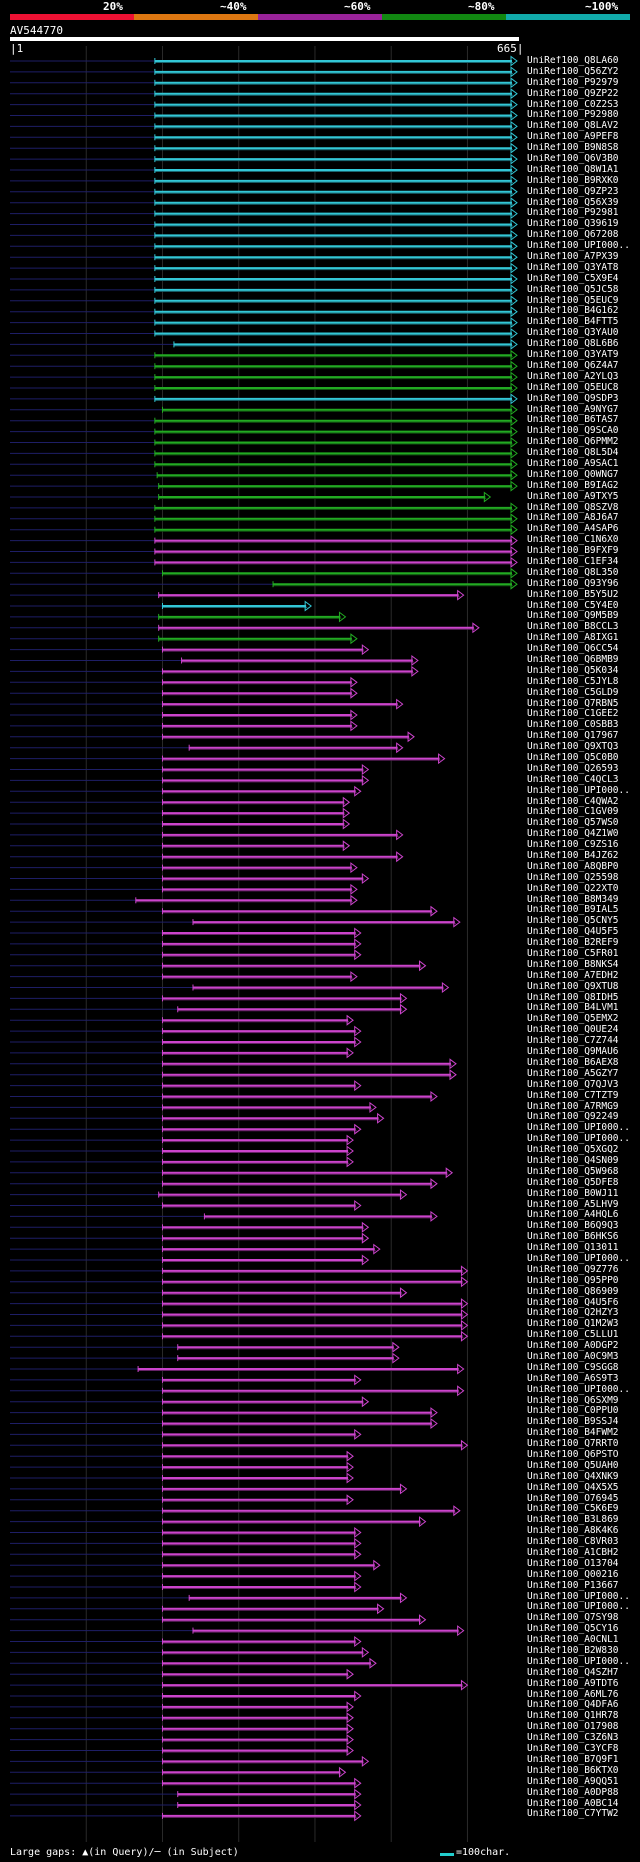  I want to click on hit-label: UniRef100_Q5EUC8, so click(573, 387).